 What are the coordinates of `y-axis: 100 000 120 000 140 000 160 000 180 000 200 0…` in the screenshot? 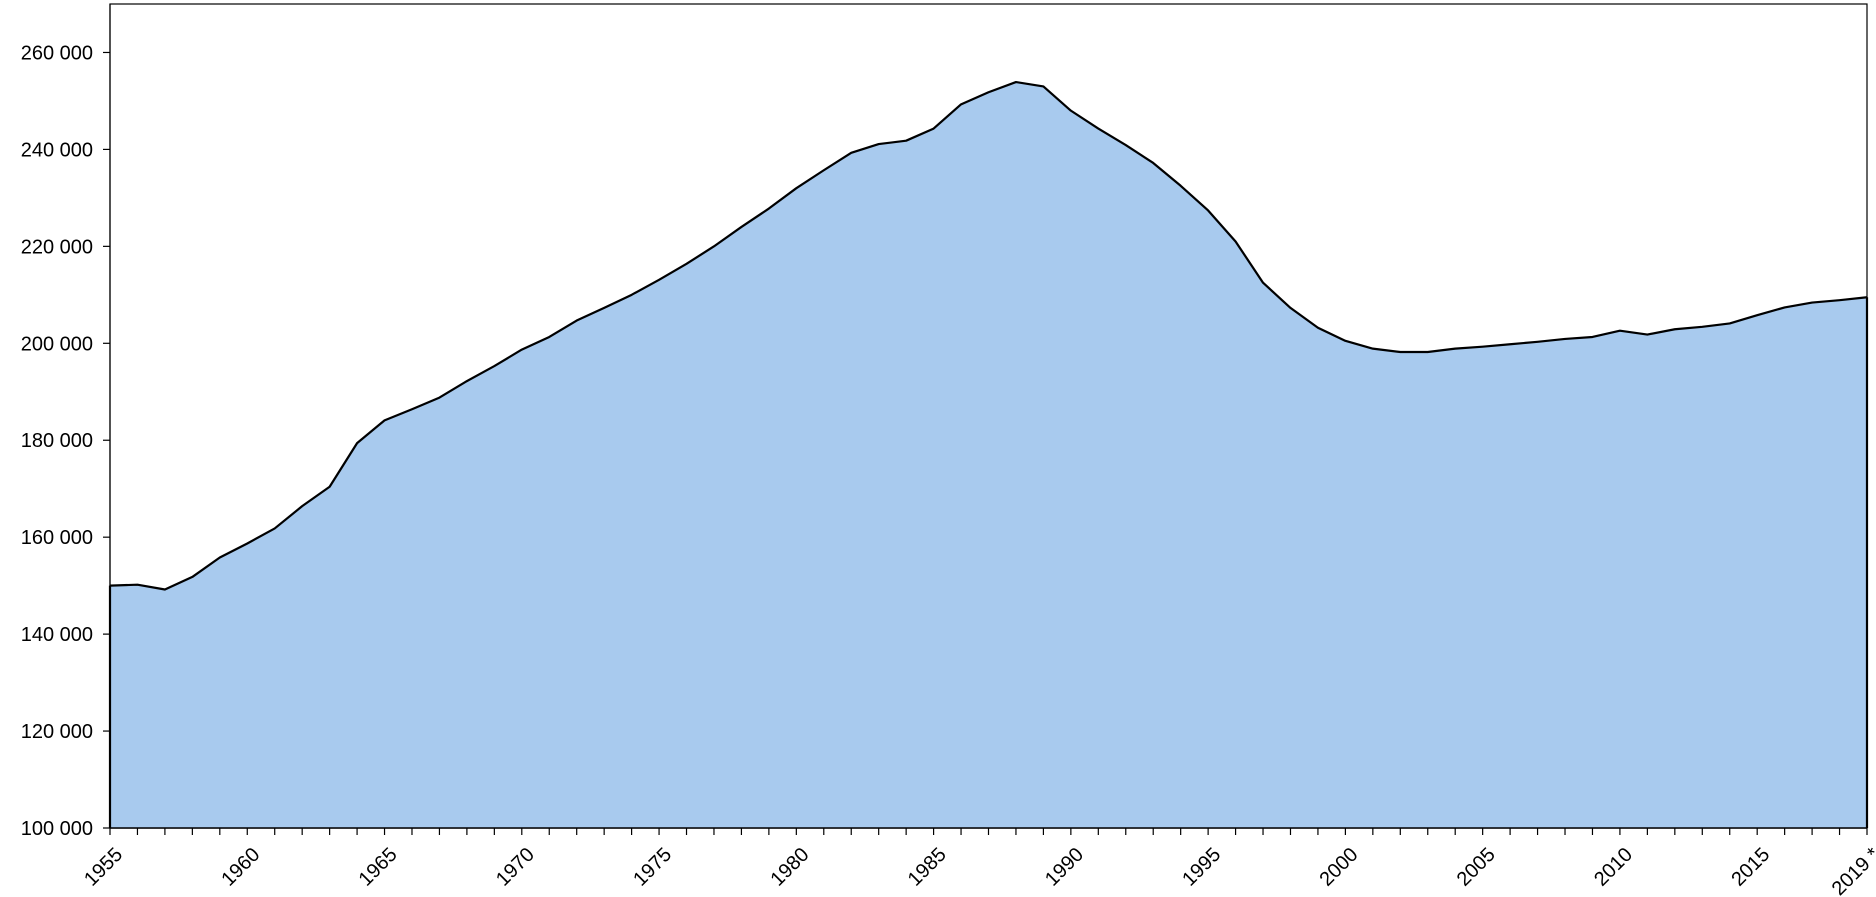 It's located at (66, 422).